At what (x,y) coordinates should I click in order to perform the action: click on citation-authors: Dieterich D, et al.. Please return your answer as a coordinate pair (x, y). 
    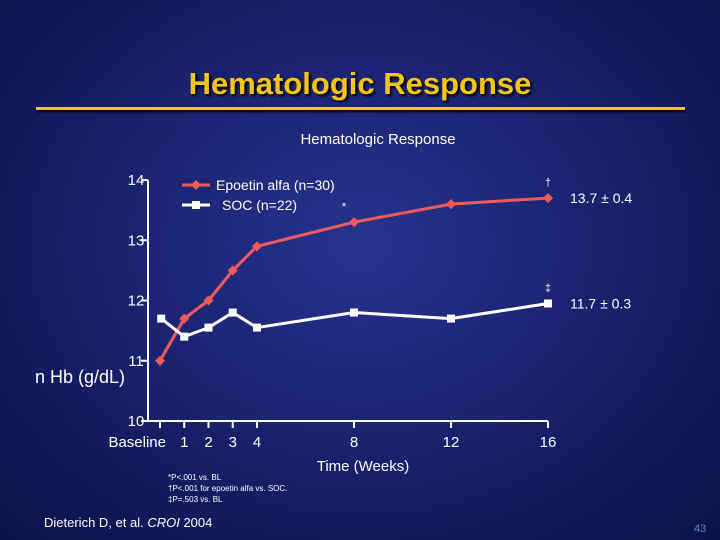
    Looking at the image, I should click on (96, 522).